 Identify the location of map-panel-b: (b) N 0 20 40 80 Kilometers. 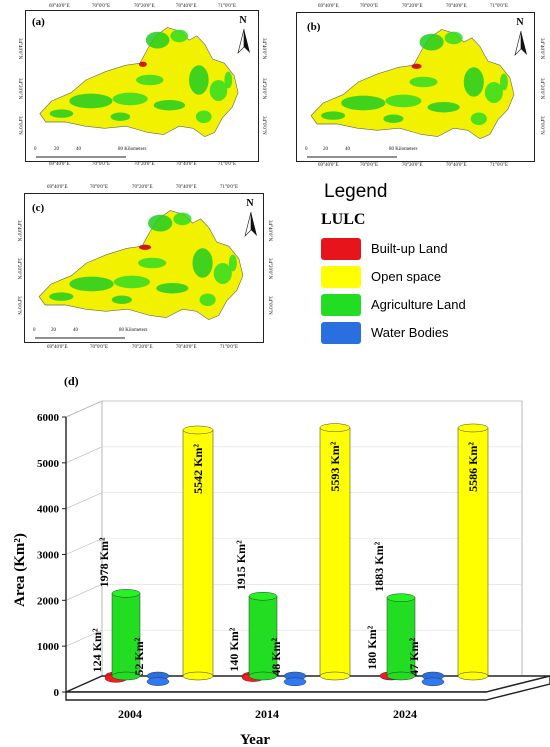
(415, 87).